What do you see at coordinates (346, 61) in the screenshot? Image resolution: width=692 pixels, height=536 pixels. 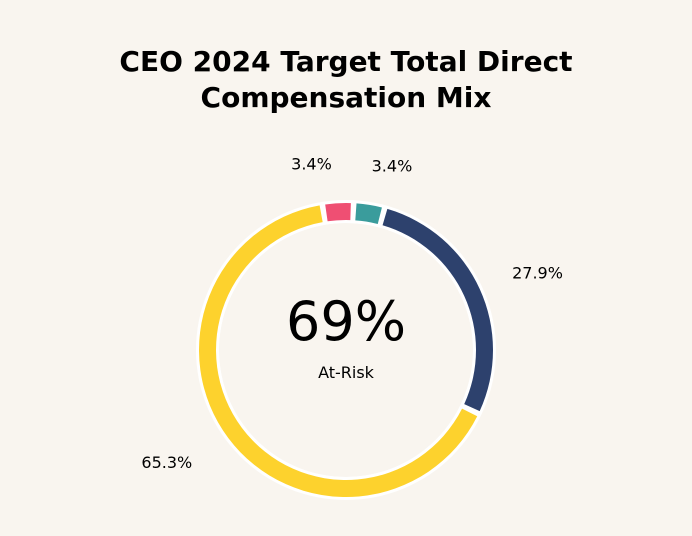 I see `chart-title-line-1: CEO 2024 Target Total Direct` at bounding box center [346, 61].